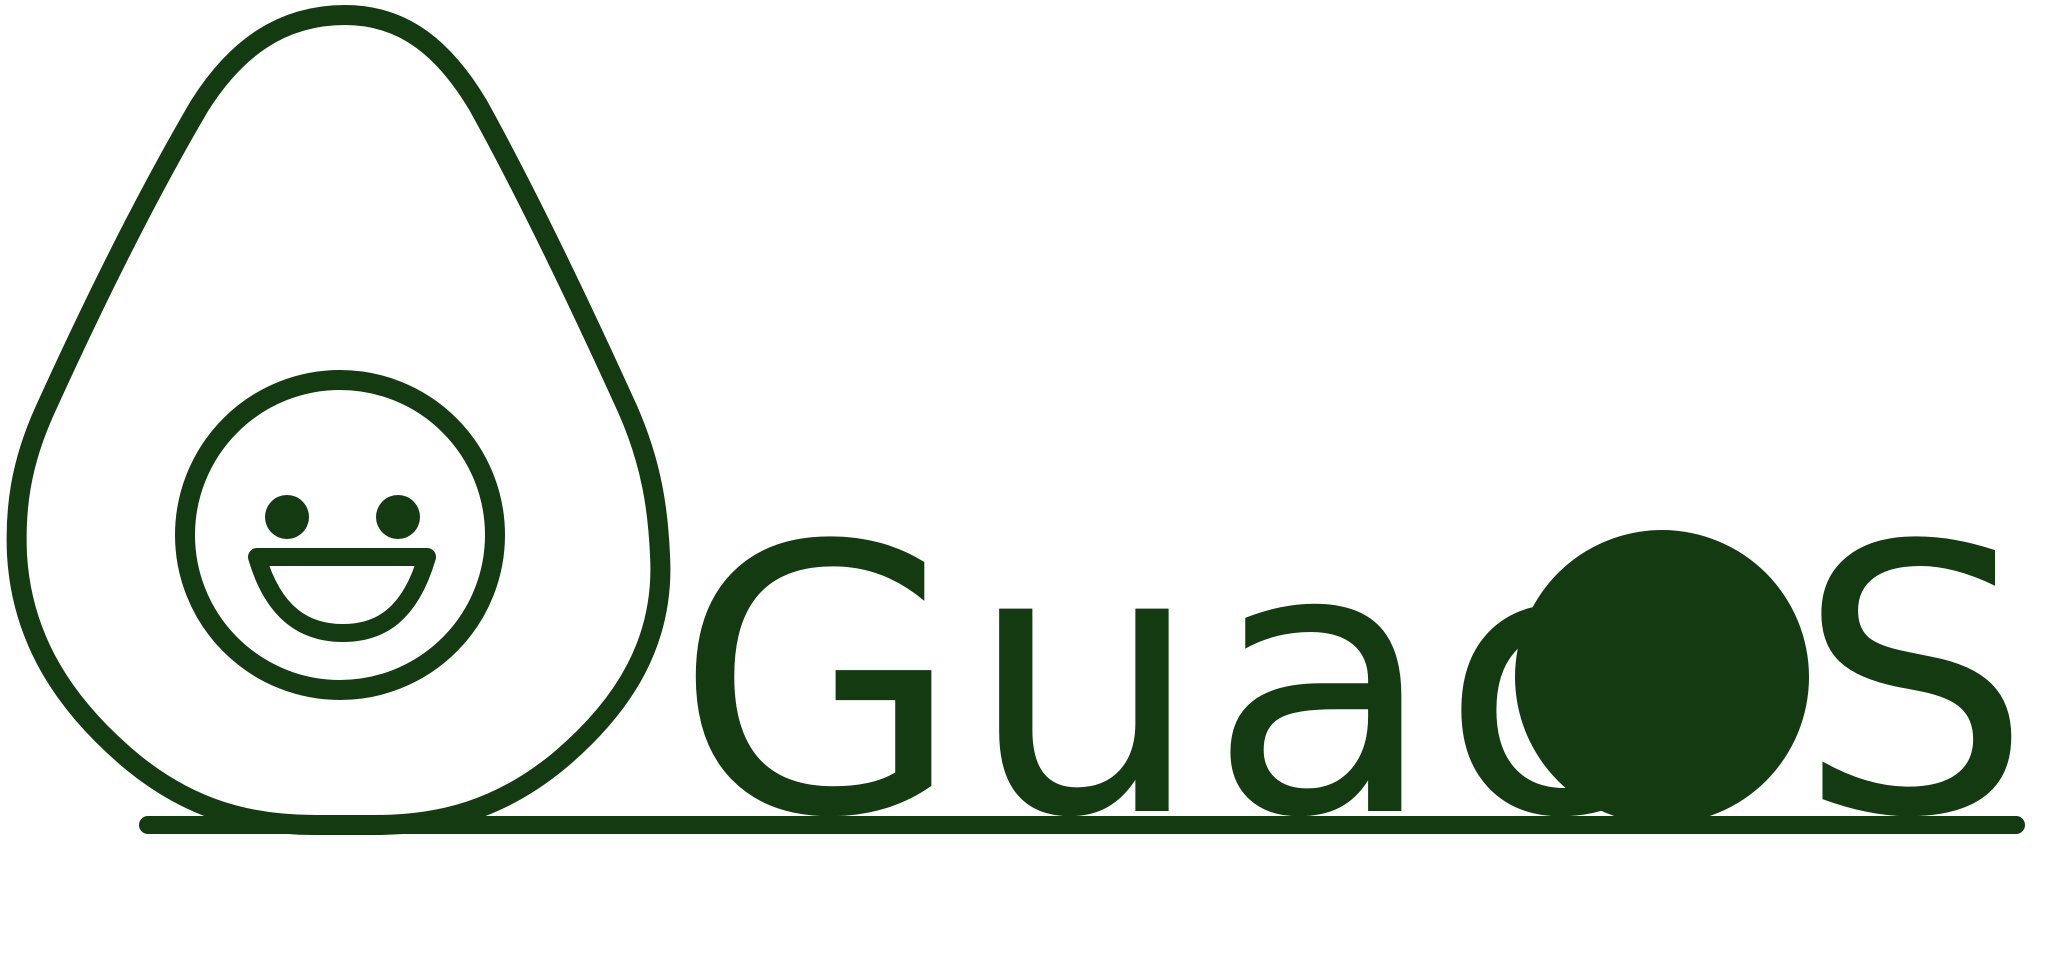 The height and width of the screenshot is (968, 2048). What do you see at coordinates (1662, 677) in the screenshot?
I see `avocado-pit-icon` at bounding box center [1662, 677].